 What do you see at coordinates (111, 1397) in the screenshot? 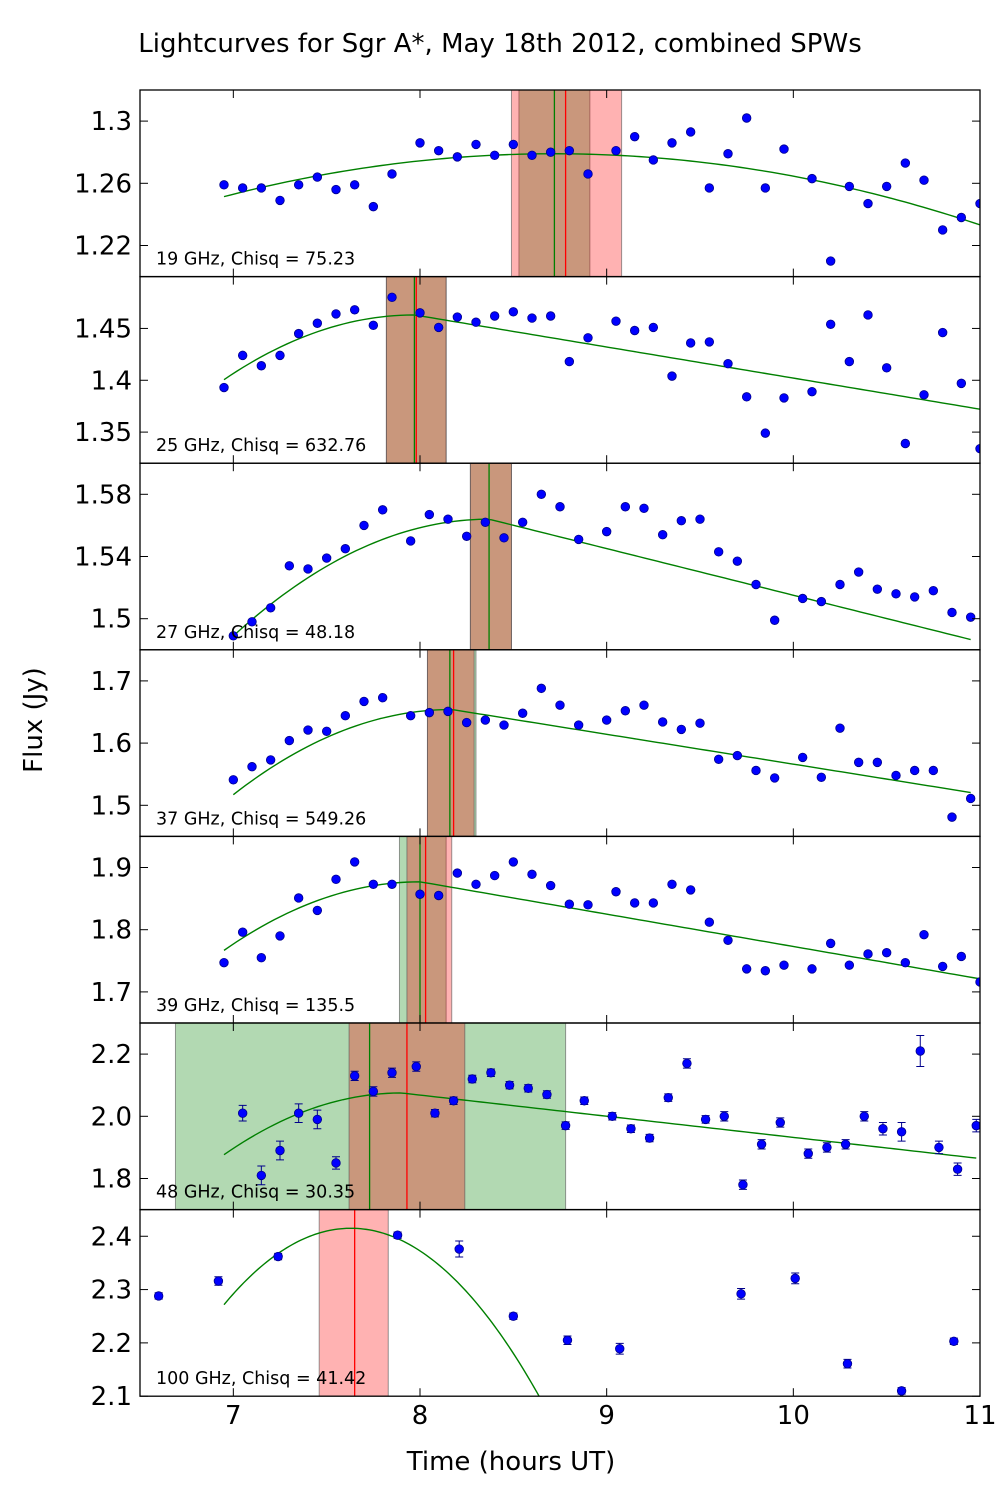
I see `y-tick-label: 2.1` at bounding box center [111, 1397].